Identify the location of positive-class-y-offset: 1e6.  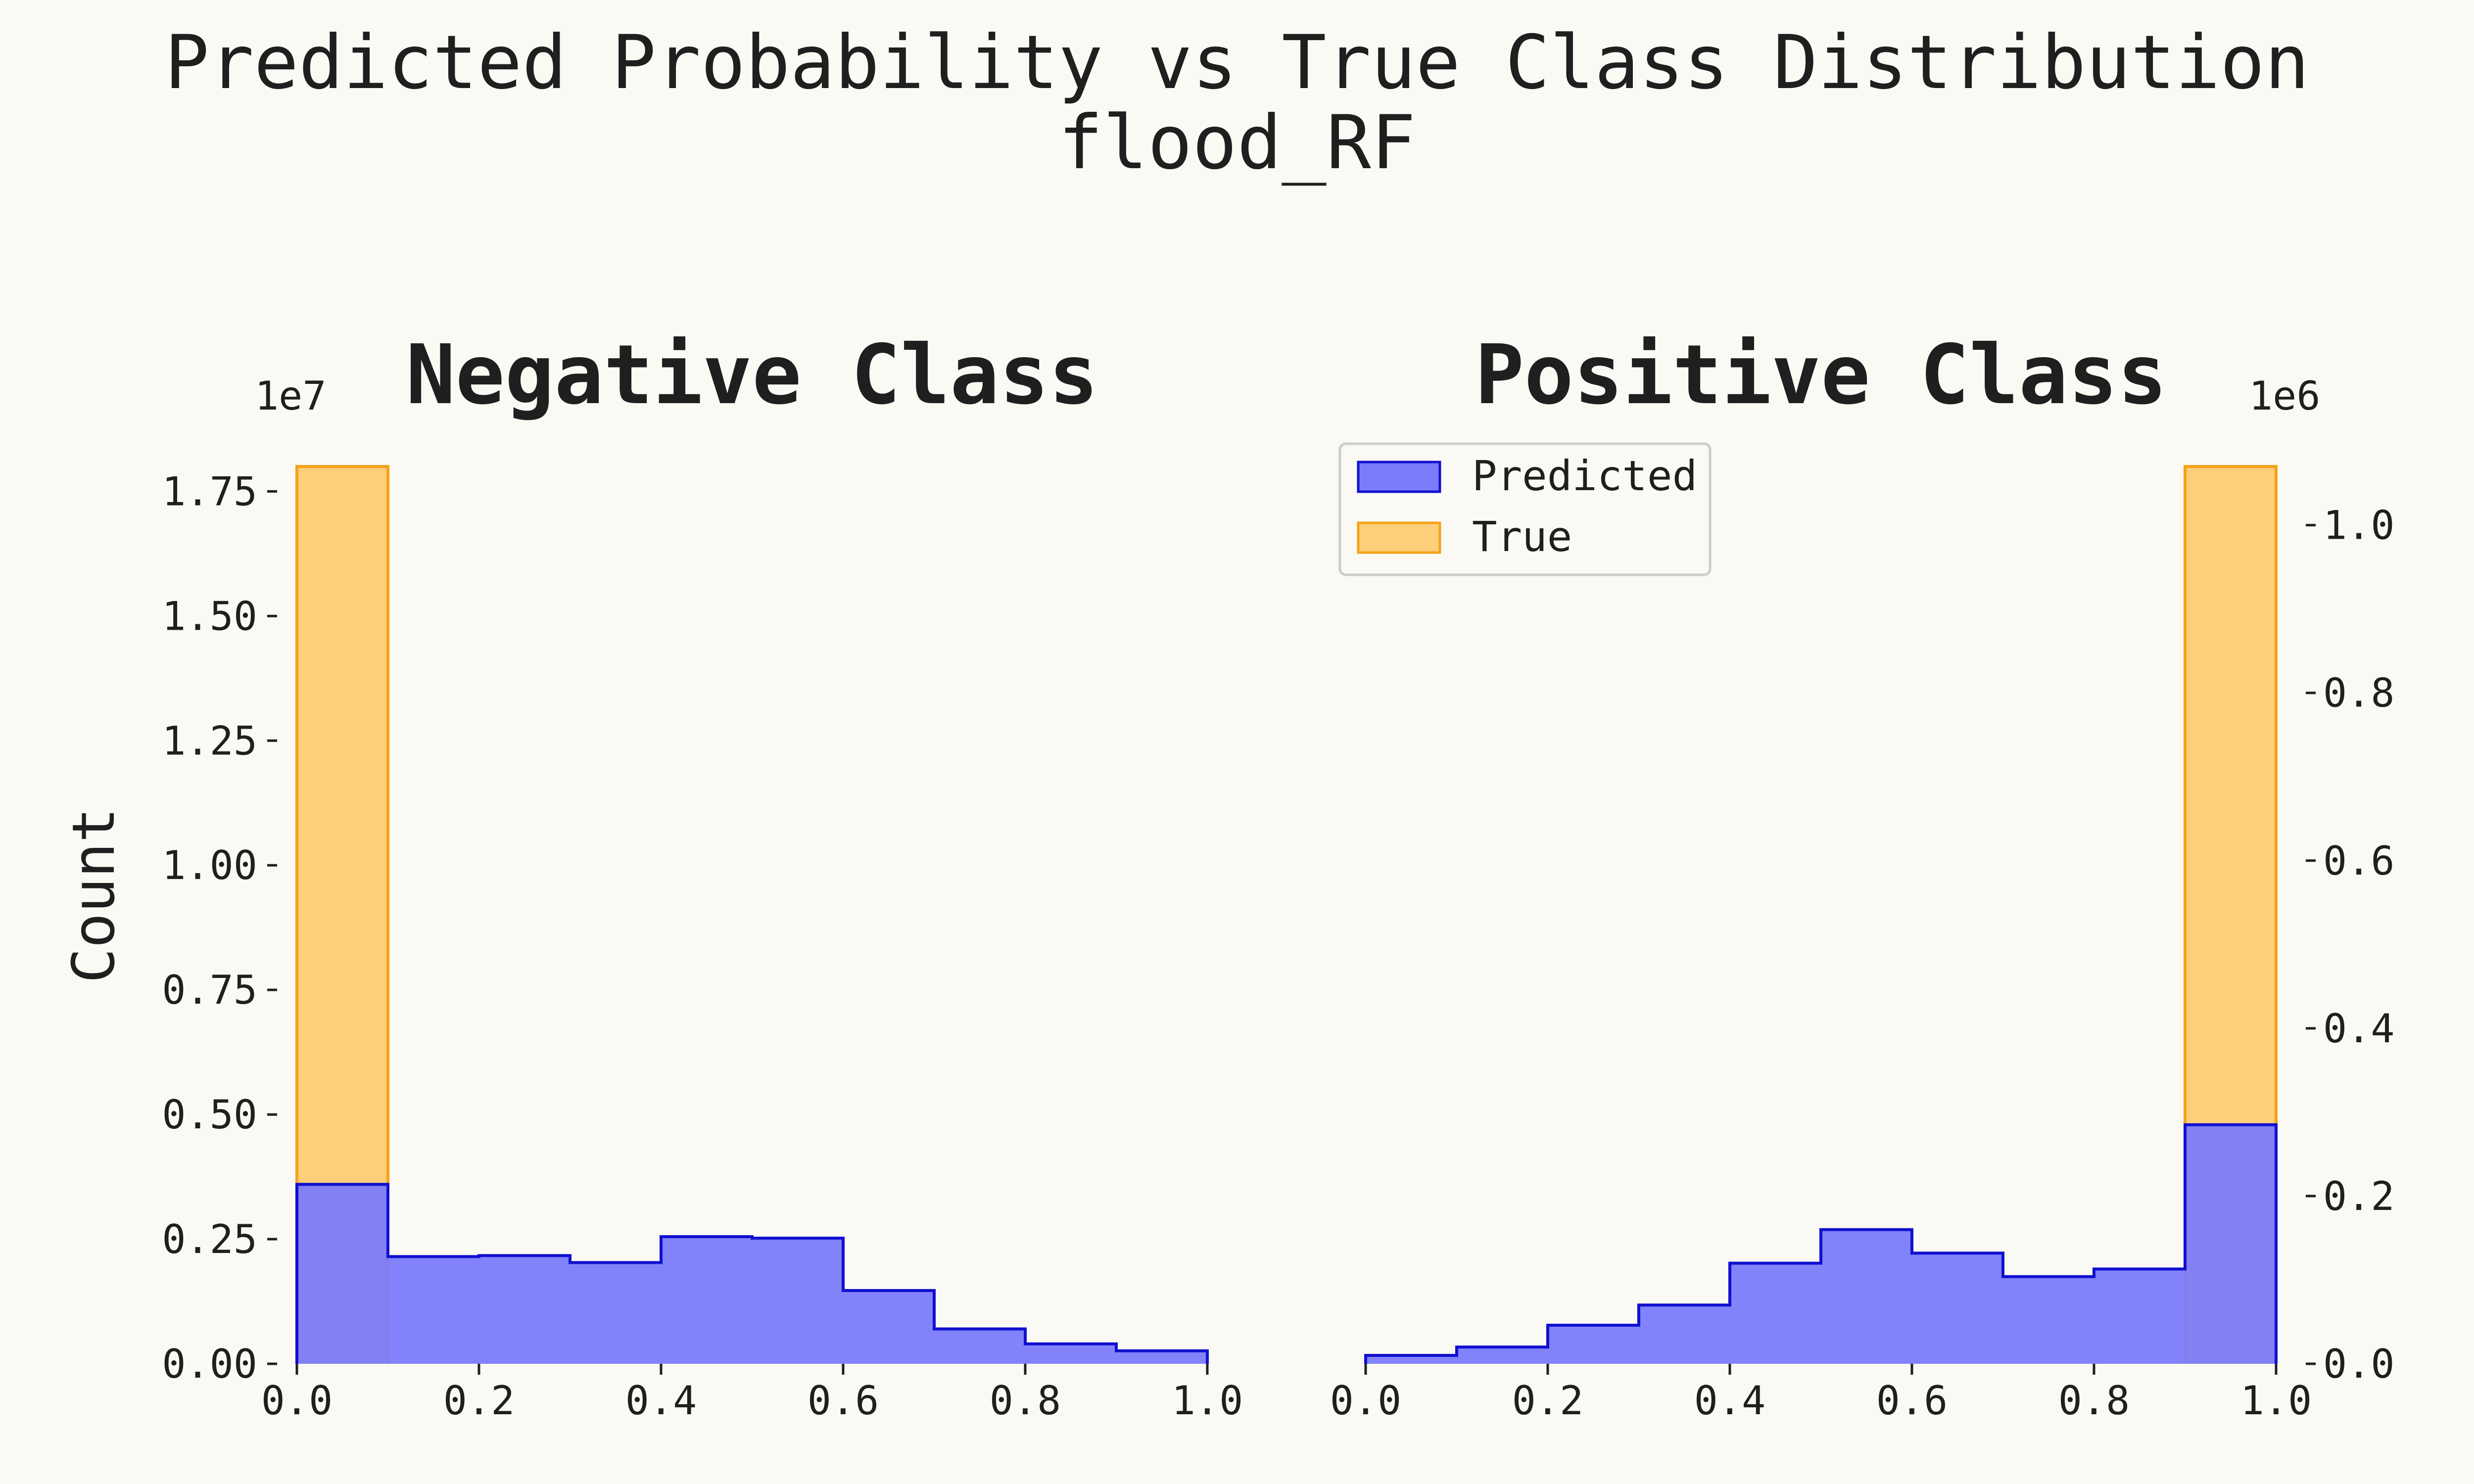
(2285, 396).